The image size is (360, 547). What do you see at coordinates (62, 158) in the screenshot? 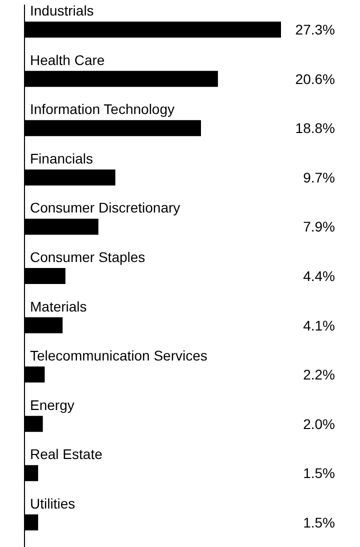
I see `y-tick-label: Financials` at bounding box center [62, 158].